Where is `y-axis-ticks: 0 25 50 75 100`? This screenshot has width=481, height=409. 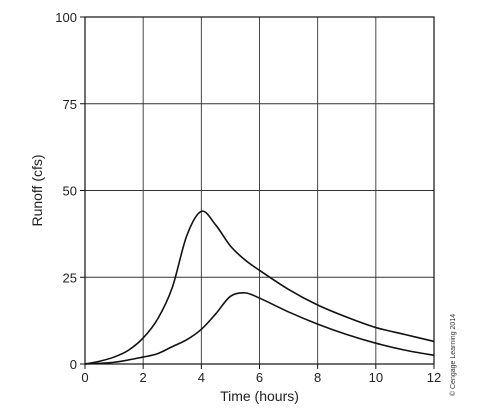 y-axis-ticks: 0 25 50 75 100 is located at coordinates (70, 191).